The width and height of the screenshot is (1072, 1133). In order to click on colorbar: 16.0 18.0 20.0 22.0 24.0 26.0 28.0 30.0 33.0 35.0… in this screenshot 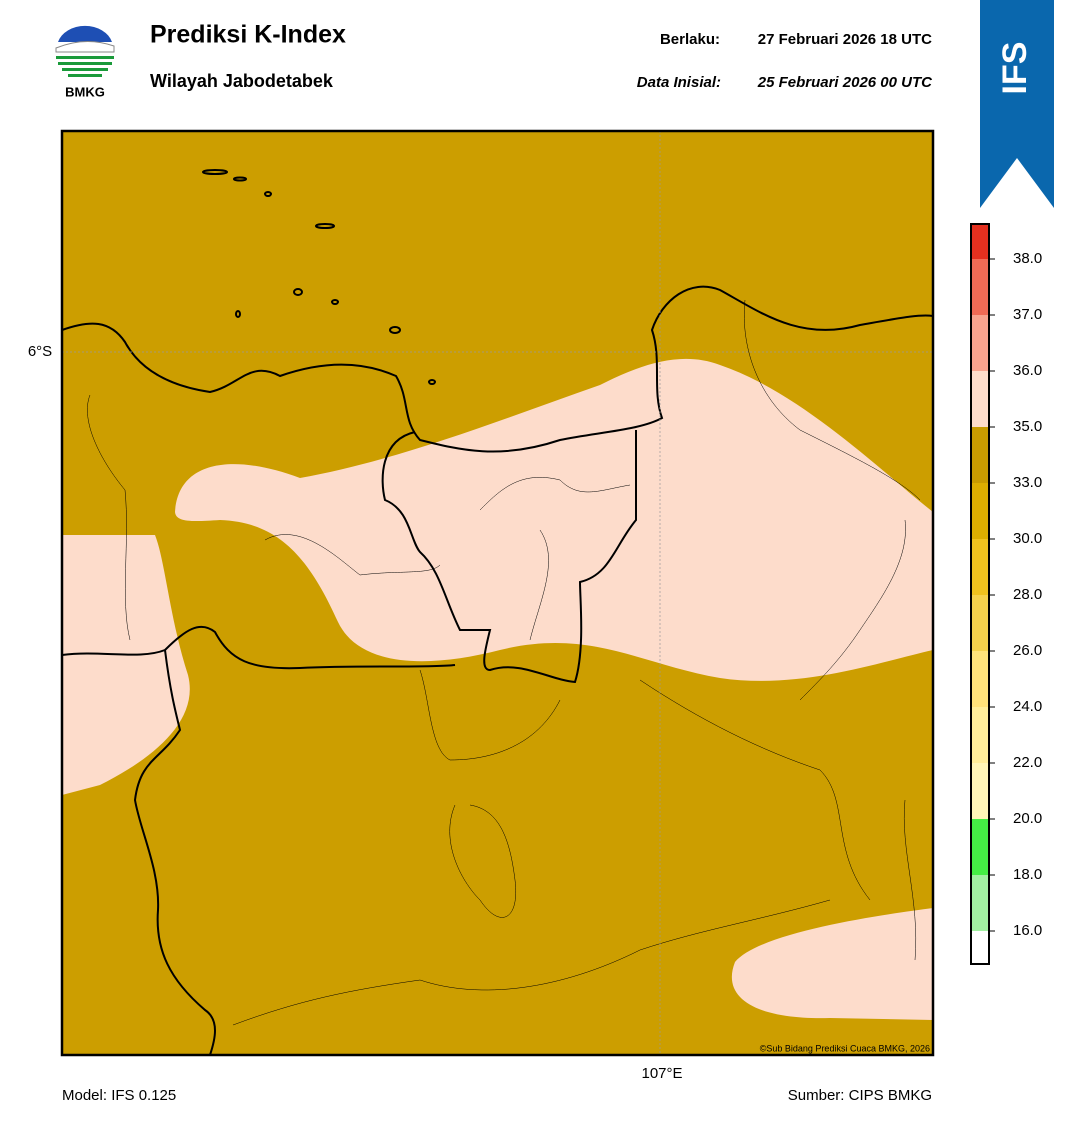, I will do `click(1006, 594)`.